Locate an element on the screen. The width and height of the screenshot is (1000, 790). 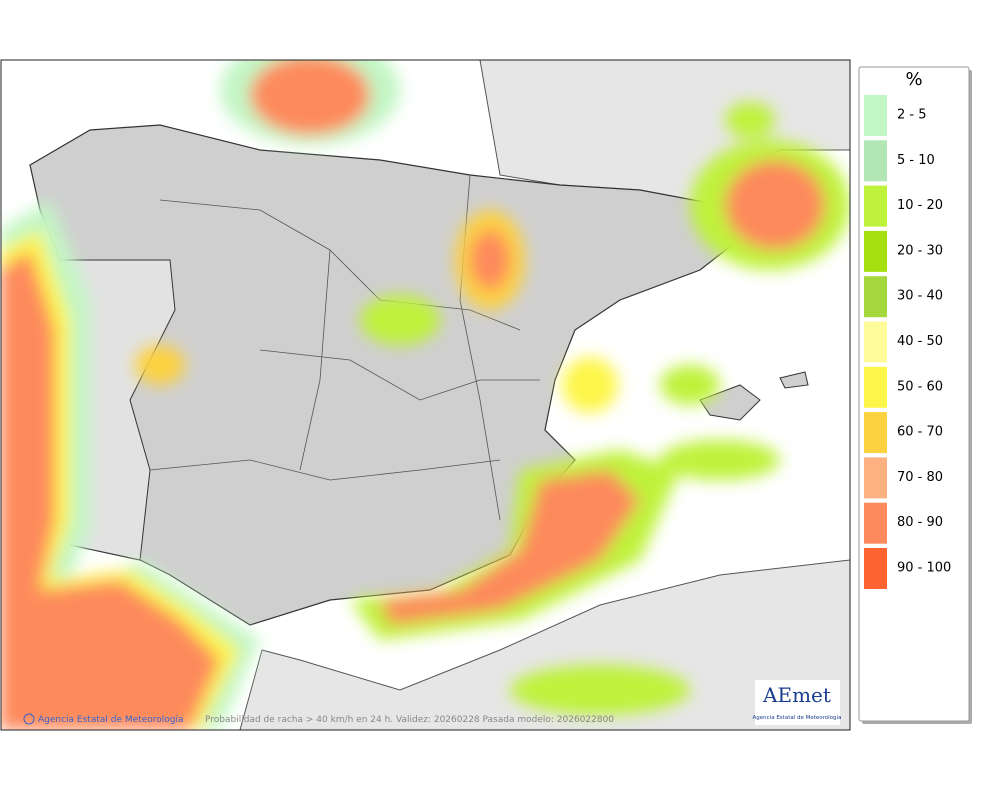
logo-subtitle: Agencia Estatal de Meteorología is located at coordinates (797, 717).